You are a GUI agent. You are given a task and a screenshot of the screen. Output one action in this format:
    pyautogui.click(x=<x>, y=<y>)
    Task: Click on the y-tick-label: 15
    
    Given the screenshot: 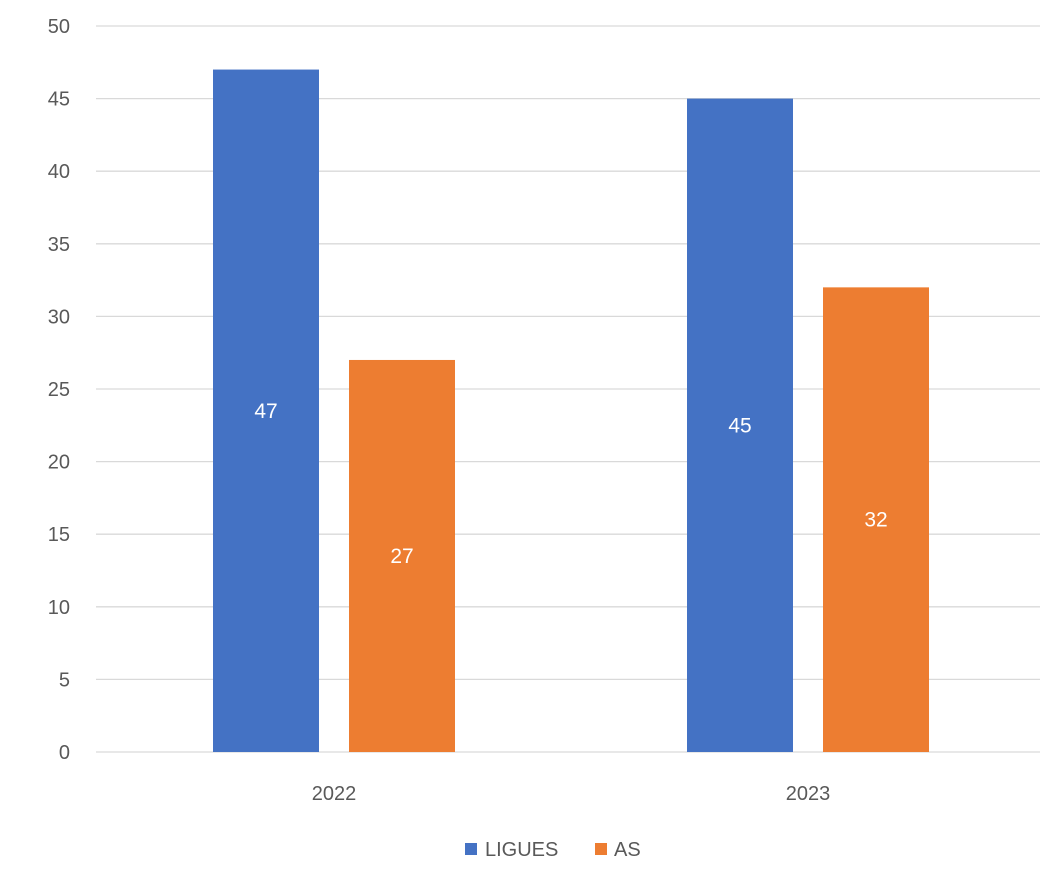 What is the action you would take?
    pyautogui.click(x=59, y=535)
    